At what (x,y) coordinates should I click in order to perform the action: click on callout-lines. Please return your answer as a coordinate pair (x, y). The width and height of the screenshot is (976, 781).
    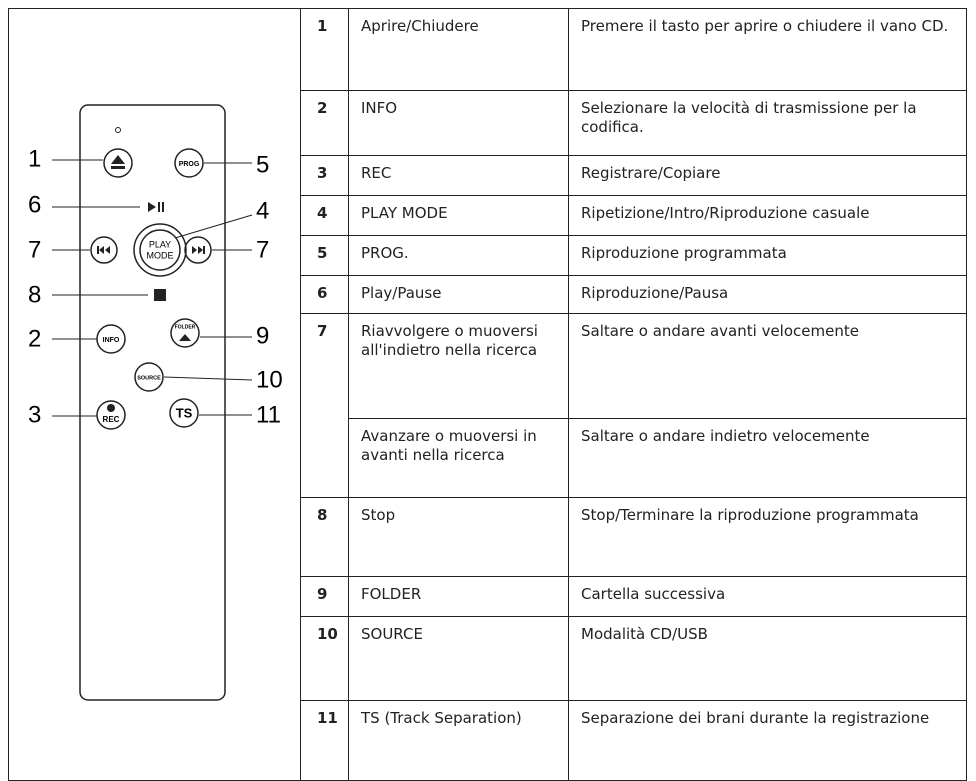
    Looking at the image, I should click on (152, 288).